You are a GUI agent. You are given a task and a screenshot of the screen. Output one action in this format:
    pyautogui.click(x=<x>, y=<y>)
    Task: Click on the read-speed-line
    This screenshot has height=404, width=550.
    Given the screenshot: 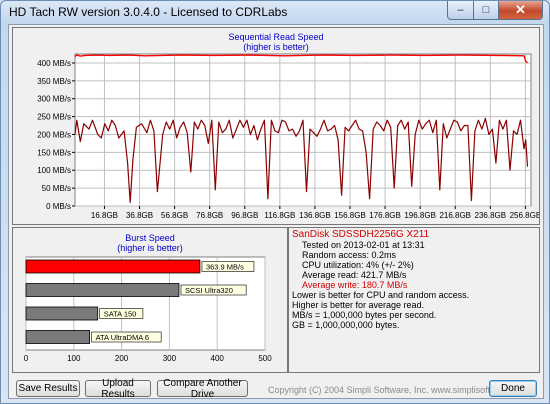 What is the action you would take?
    pyautogui.click(x=301, y=59)
    